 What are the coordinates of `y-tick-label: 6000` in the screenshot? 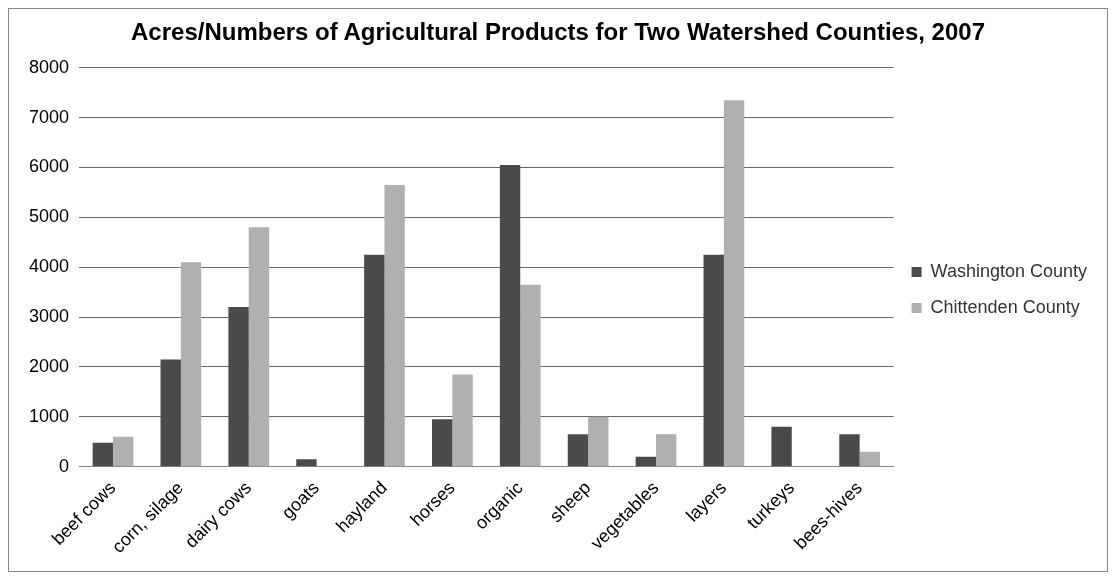 It's located at (49, 166).